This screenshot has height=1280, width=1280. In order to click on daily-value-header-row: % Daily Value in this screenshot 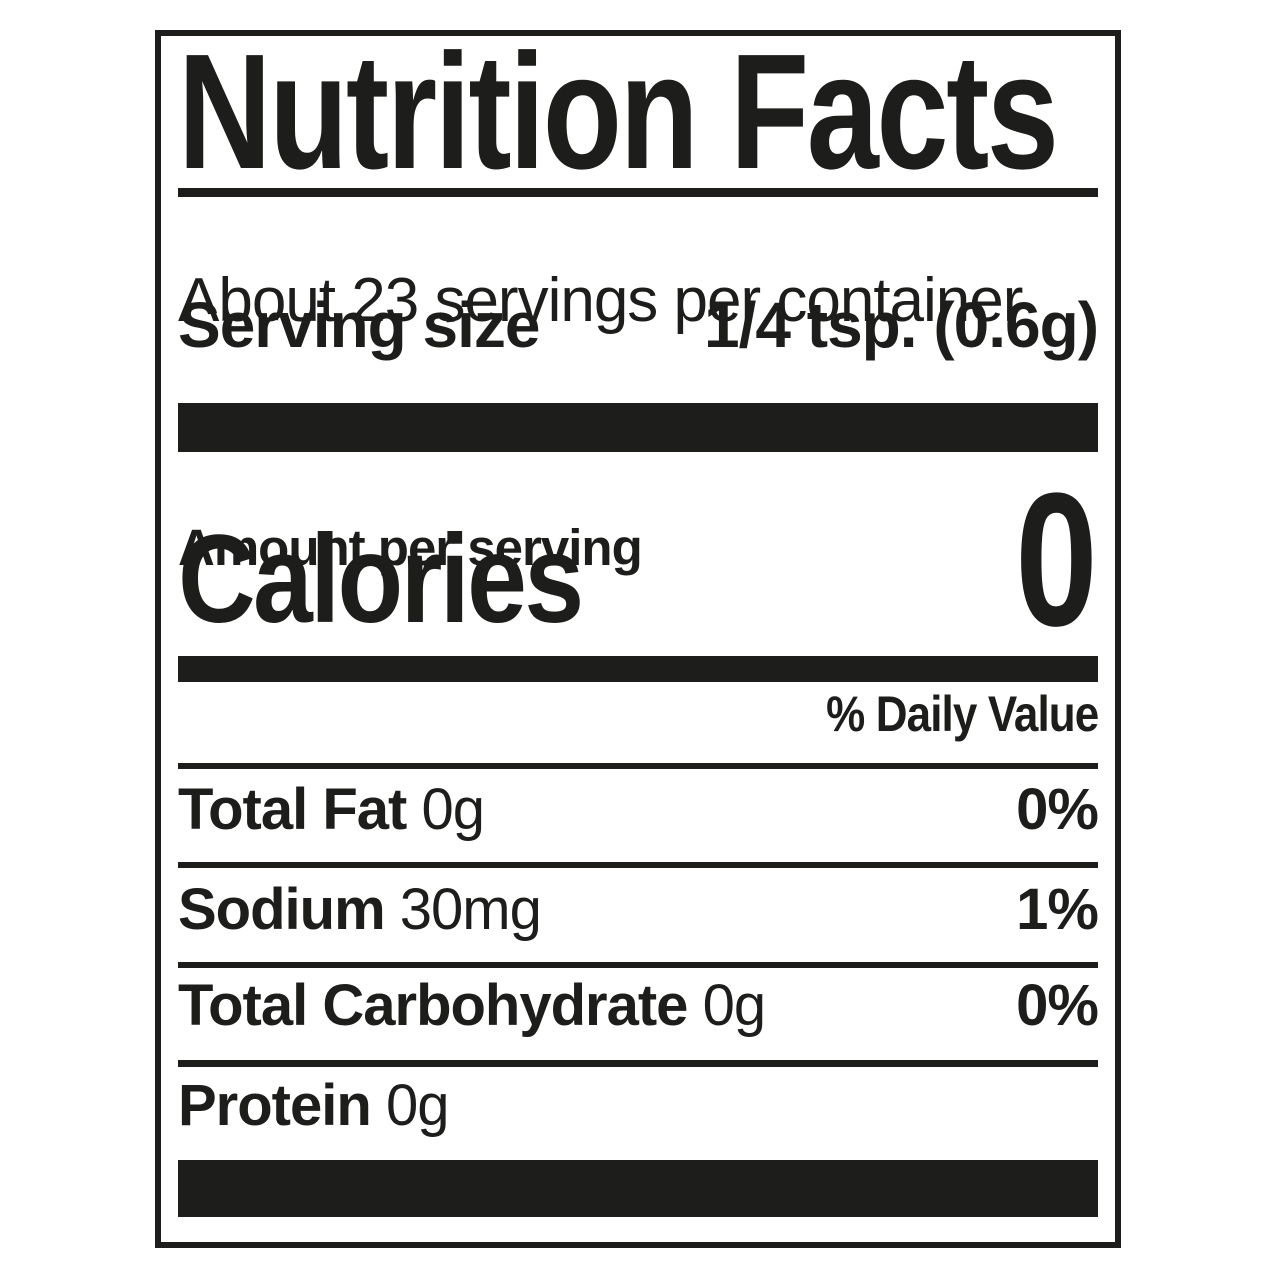, I will do `click(638, 714)`.